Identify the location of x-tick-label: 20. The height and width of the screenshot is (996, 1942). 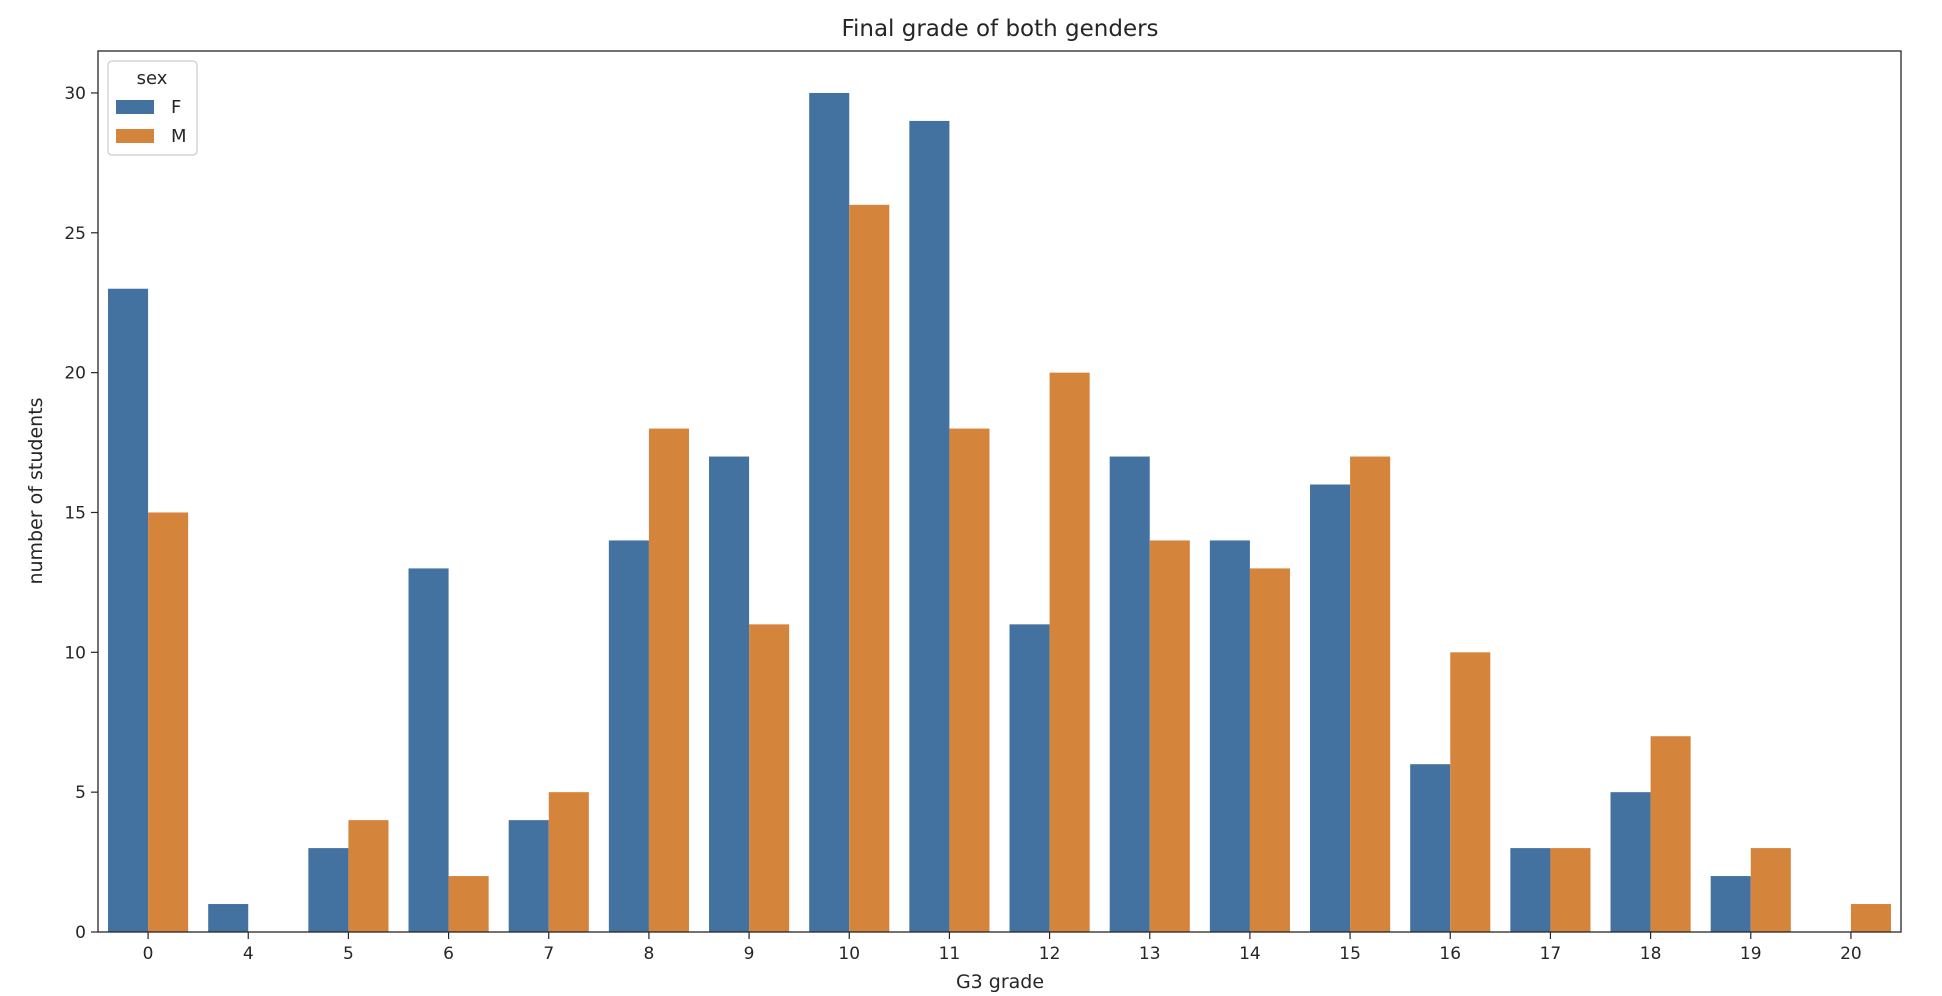
(1851, 954).